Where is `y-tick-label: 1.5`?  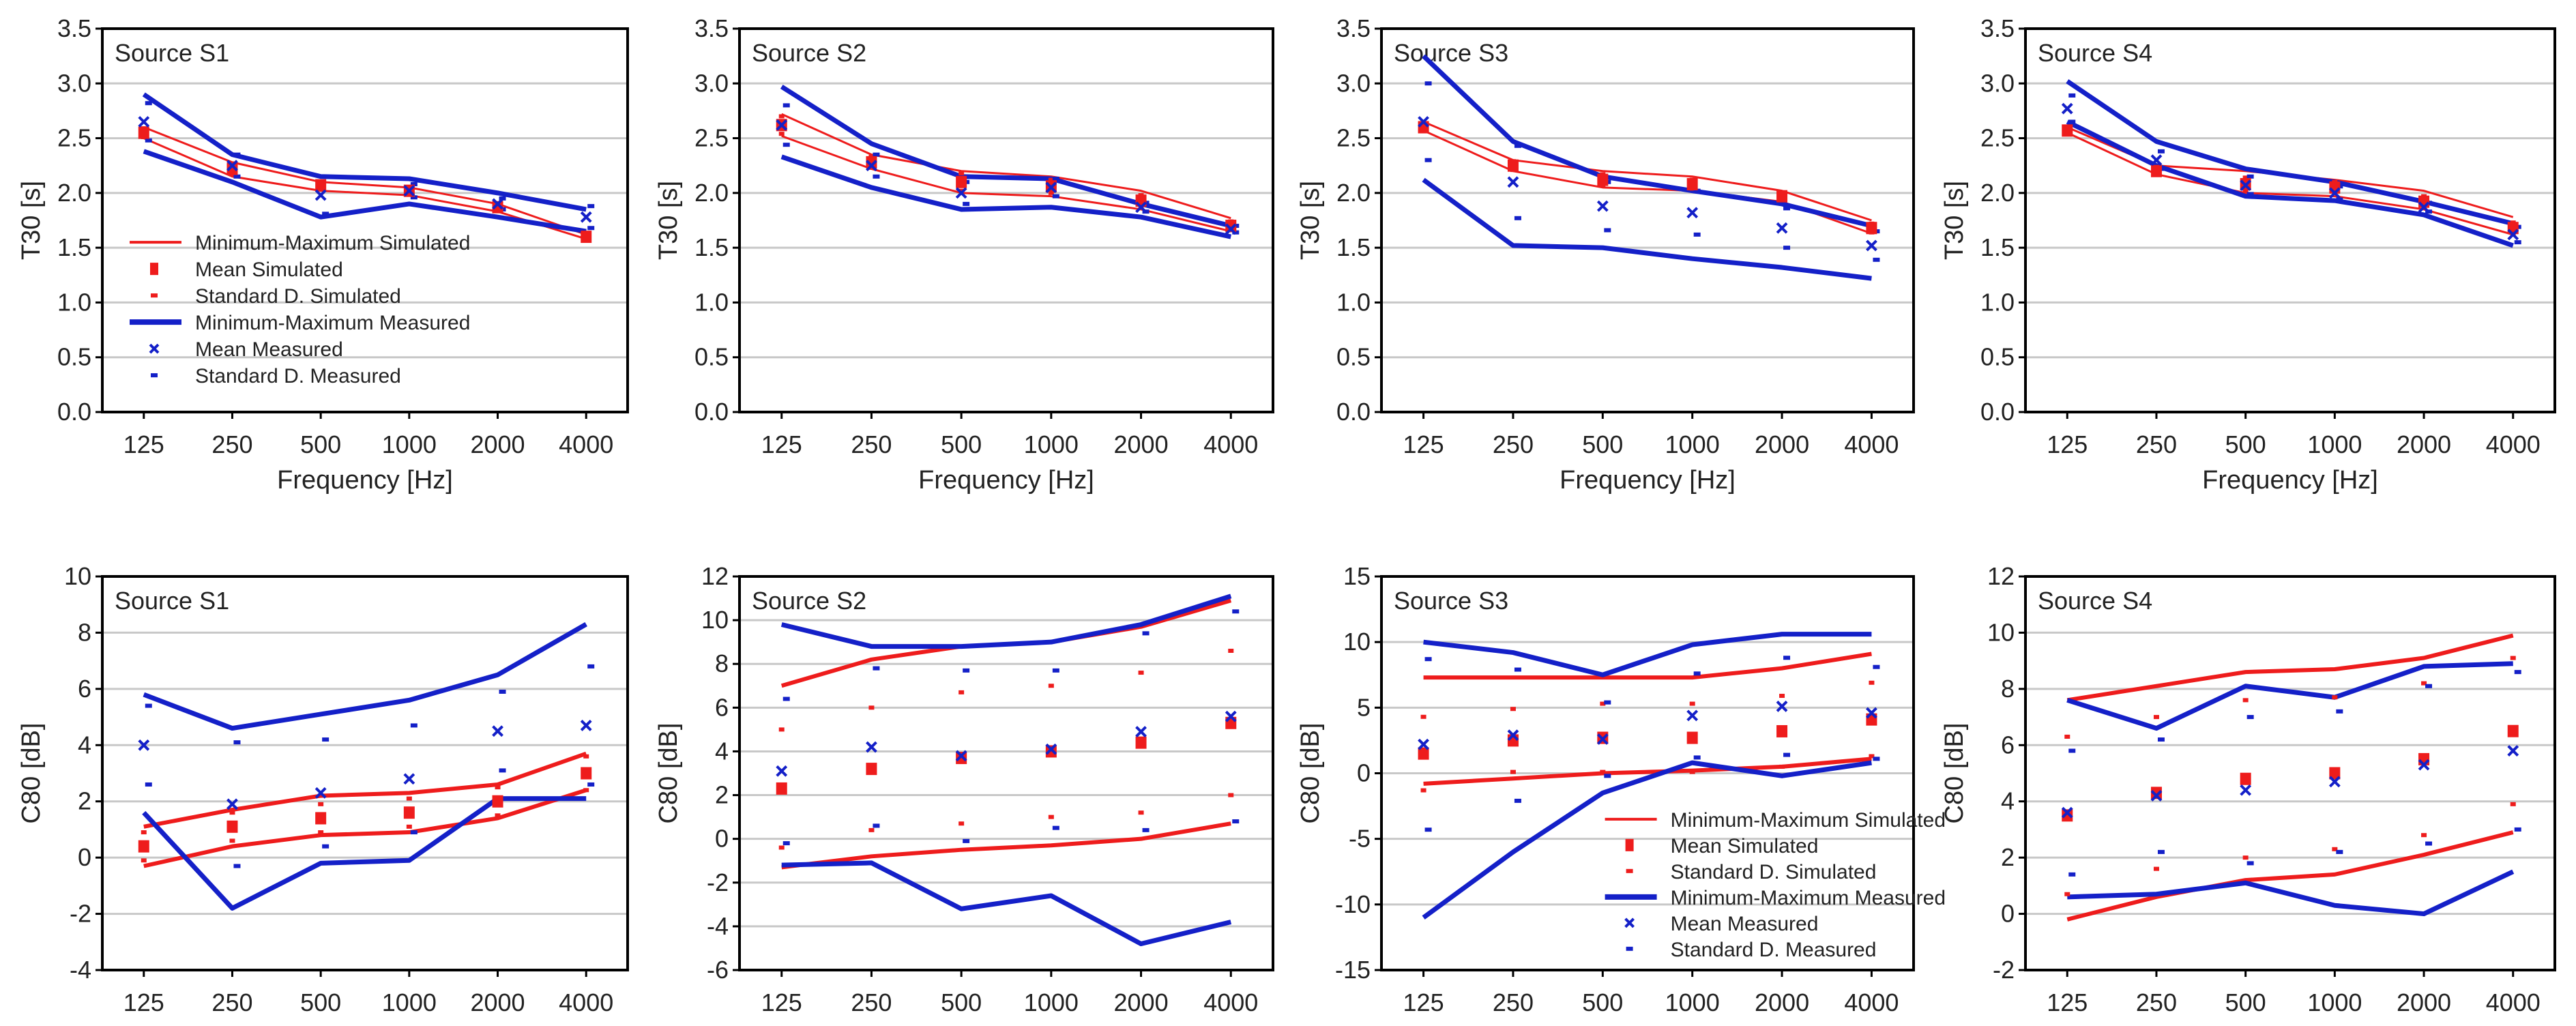
y-tick-label: 1.5 is located at coordinates (711, 247).